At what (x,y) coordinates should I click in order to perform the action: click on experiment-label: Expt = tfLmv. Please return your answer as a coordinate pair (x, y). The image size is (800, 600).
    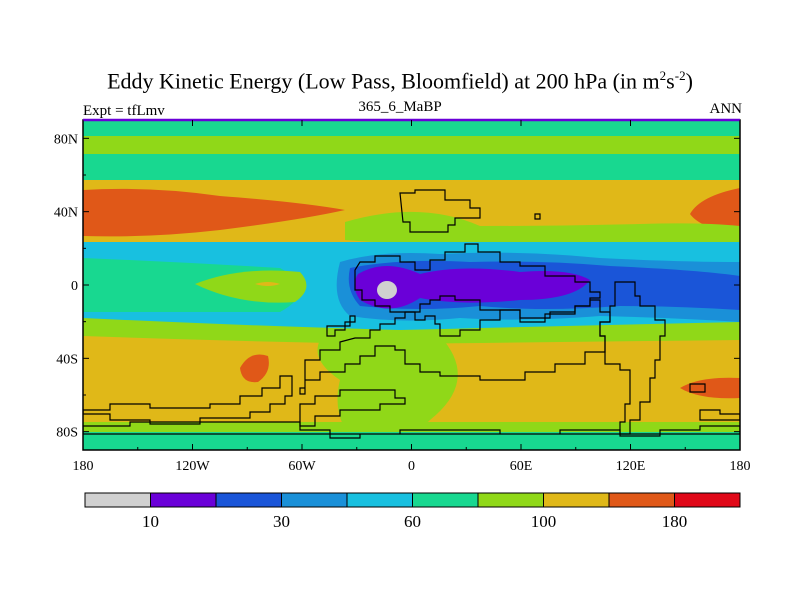
    Looking at the image, I should click on (124, 111).